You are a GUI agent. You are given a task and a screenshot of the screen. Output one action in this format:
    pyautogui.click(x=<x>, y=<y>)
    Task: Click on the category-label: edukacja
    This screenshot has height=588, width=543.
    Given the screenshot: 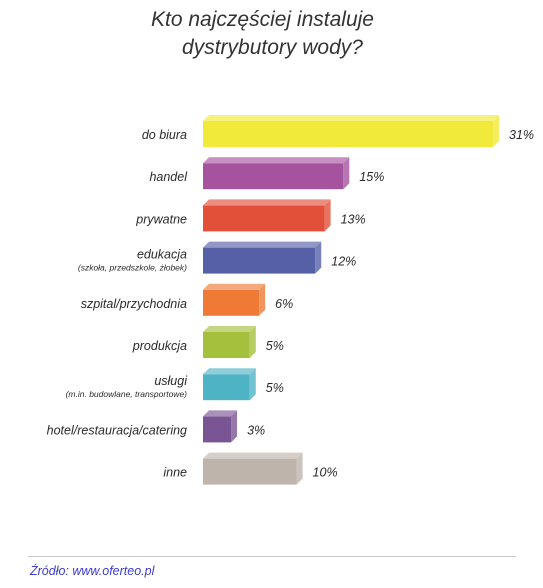 What is the action you would take?
    pyautogui.click(x=162, y=255)
    